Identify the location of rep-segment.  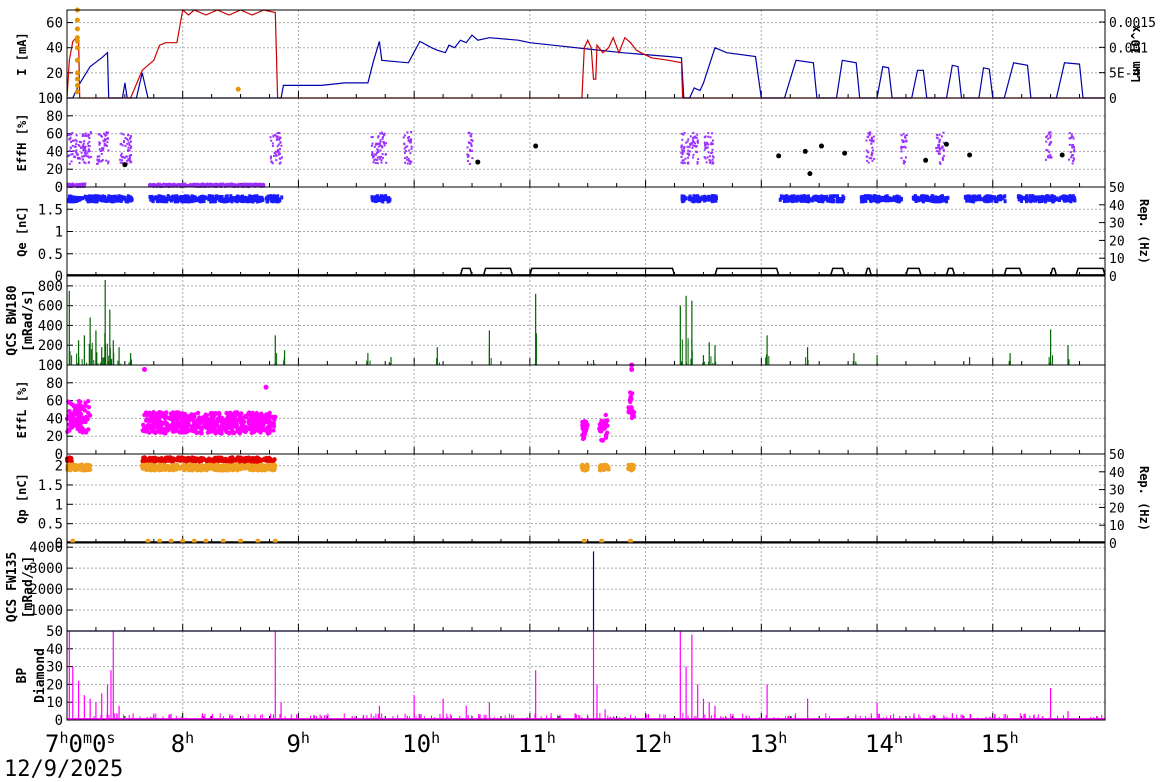
(747, 271).